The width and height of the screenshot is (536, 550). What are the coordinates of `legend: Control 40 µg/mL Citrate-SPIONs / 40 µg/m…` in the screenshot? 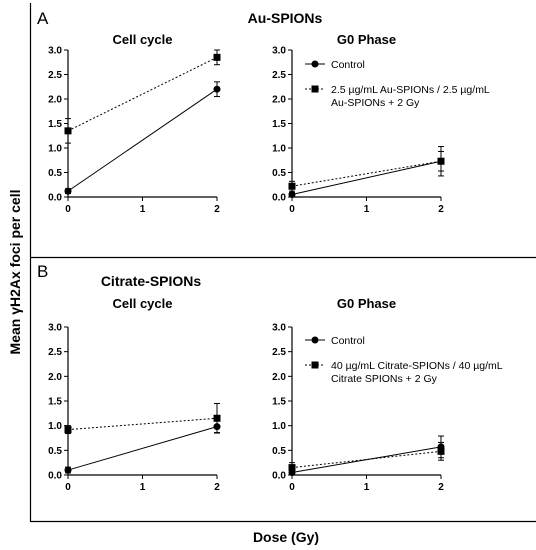 It's located at (404, 360).